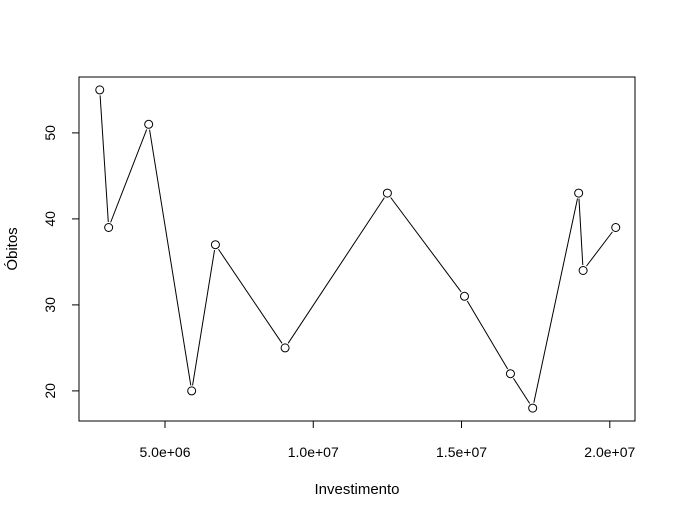  Describe the element at coordinates (50, 219) in the screenshot. I see `y-tick-label: 40` at that location.